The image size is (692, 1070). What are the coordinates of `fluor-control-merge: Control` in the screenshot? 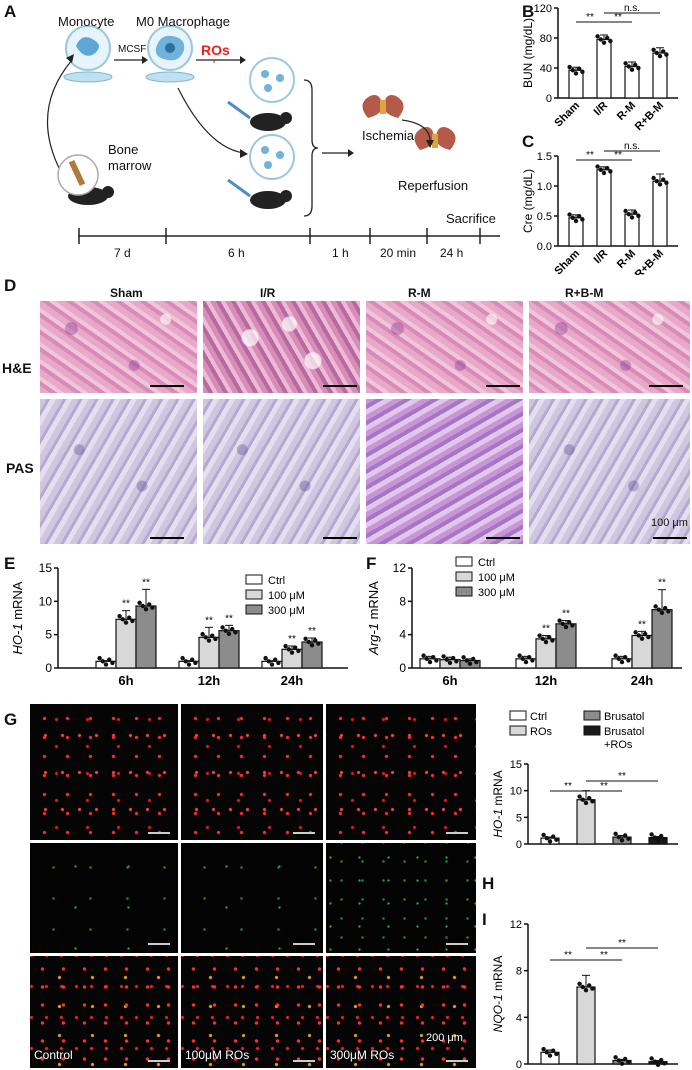 It's located at (104, 1012).